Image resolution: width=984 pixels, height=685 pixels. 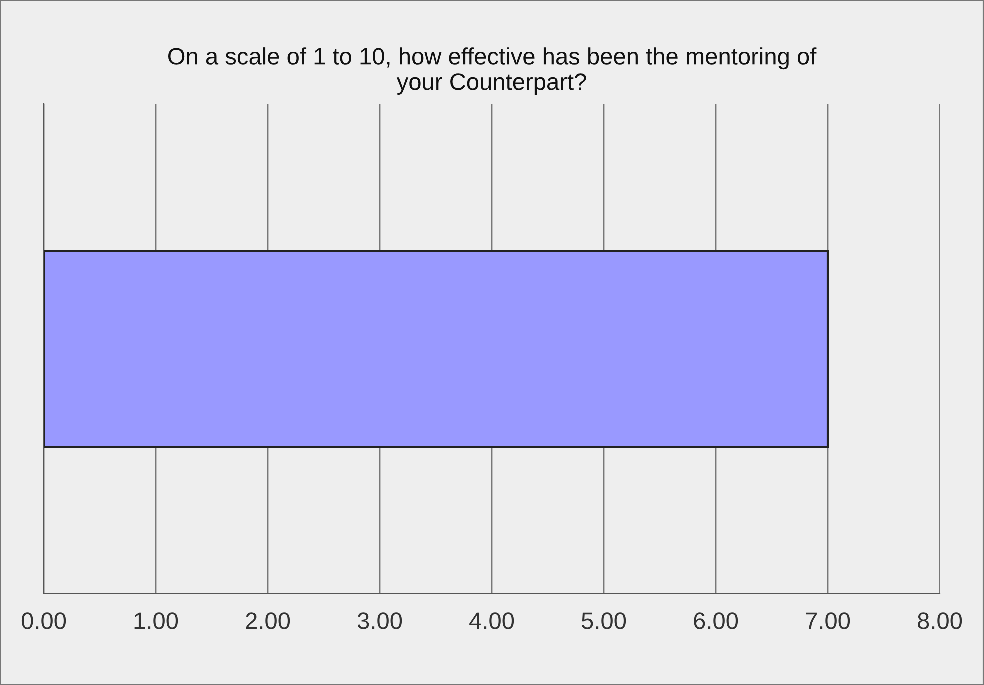 I want to click on x-tick-label: 0.00, so click(x=44, y=621).